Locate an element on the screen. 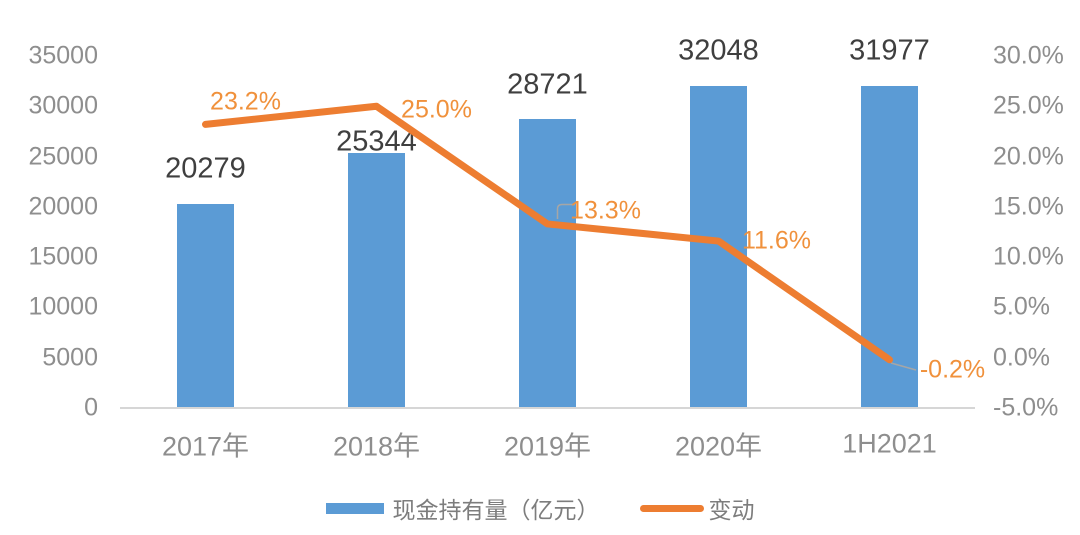 The height and width of the screenshot is (535, 1080). line-data-label: 23.2% is located at coordinates (245, 101).